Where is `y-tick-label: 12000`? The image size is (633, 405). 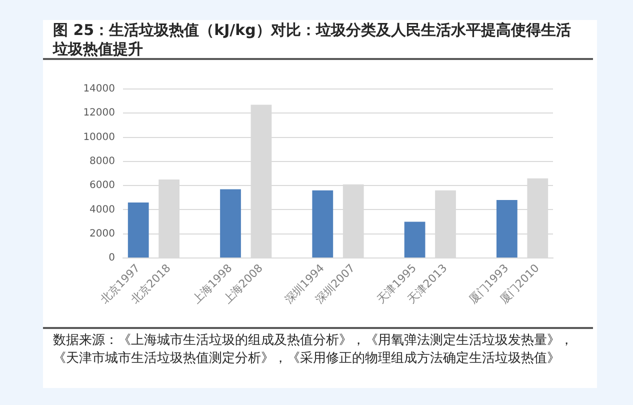 y-tick-label: 12000 is located at coordinates (99, 113).